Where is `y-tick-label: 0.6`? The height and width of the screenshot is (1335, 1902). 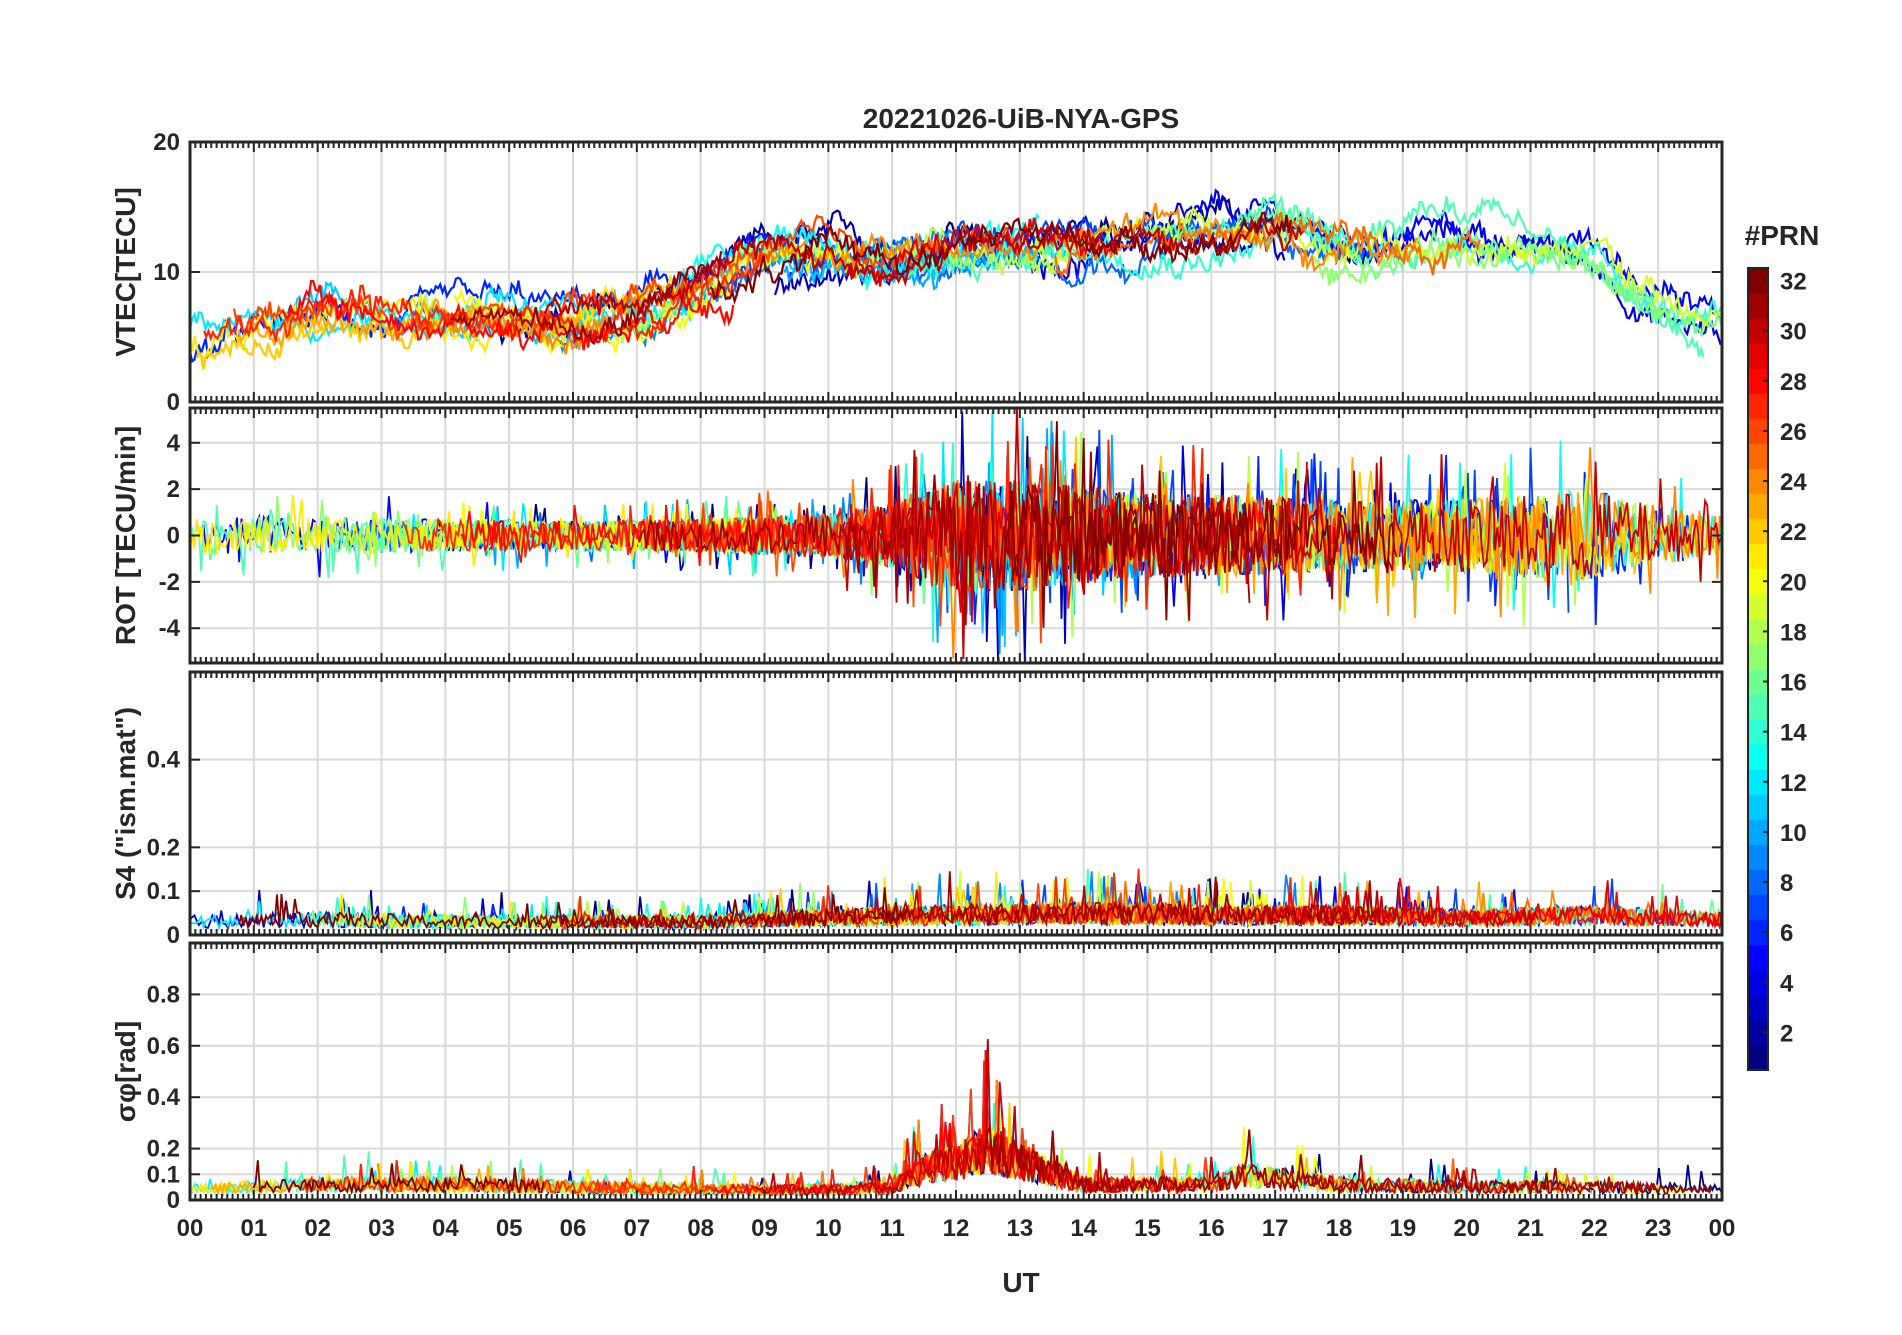 y-tick-label: 0.6 is located at coordinates (163, 1046).